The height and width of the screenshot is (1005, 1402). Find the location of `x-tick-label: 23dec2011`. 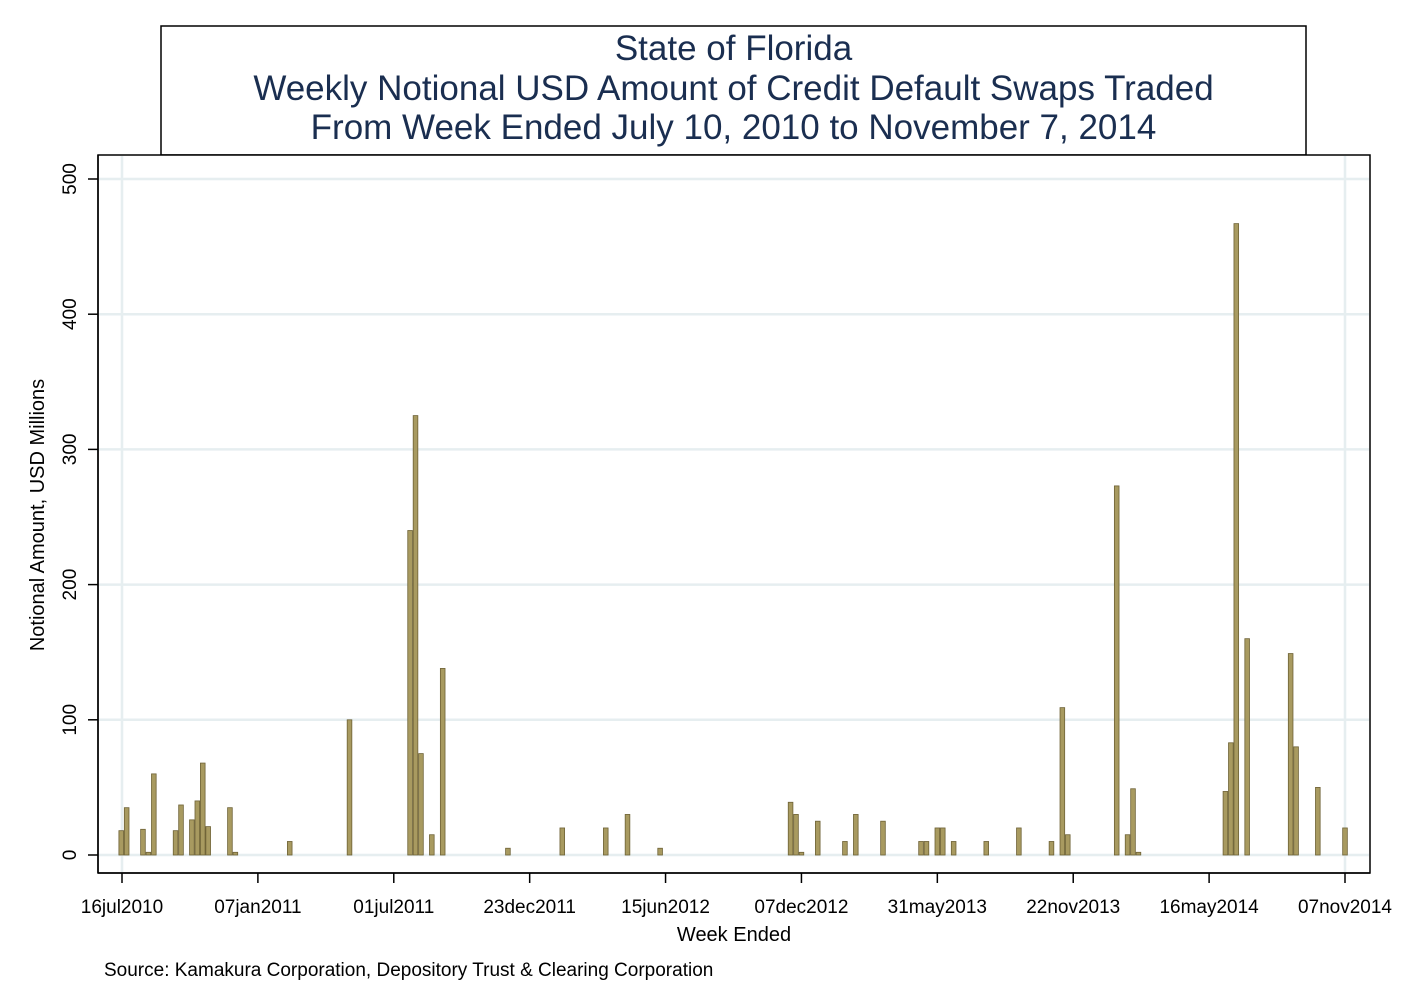

x-tick-label: 23dec2011 is located at coordinates (529, 907).